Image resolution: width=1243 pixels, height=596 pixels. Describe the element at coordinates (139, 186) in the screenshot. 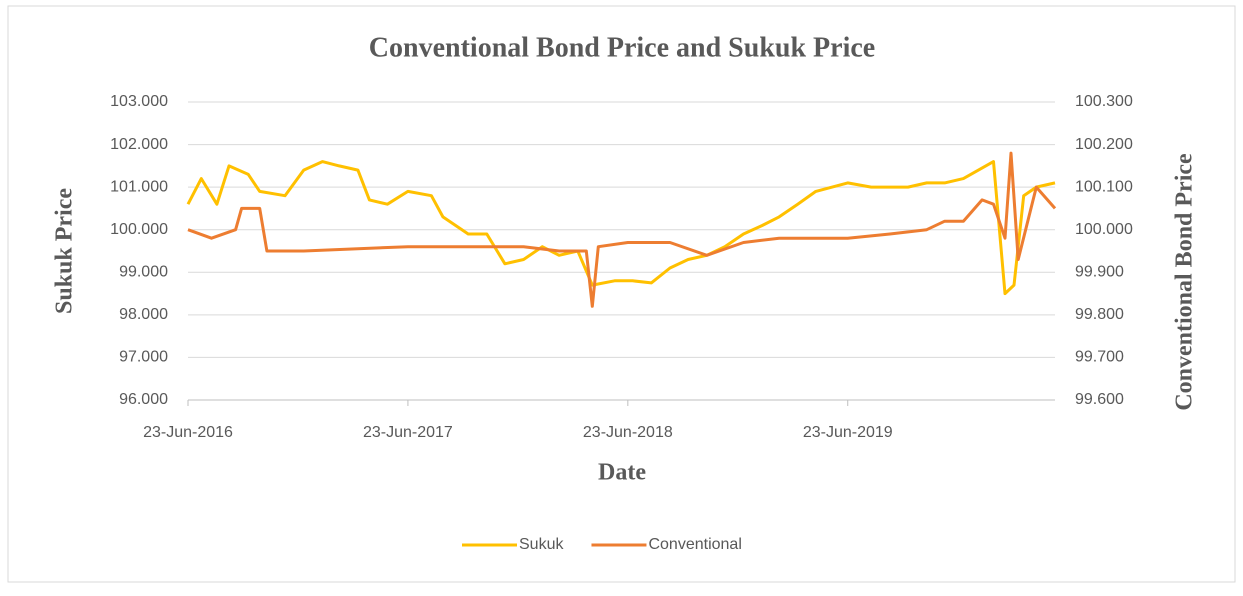

I see `y-tick-label: 101.000` at that location.